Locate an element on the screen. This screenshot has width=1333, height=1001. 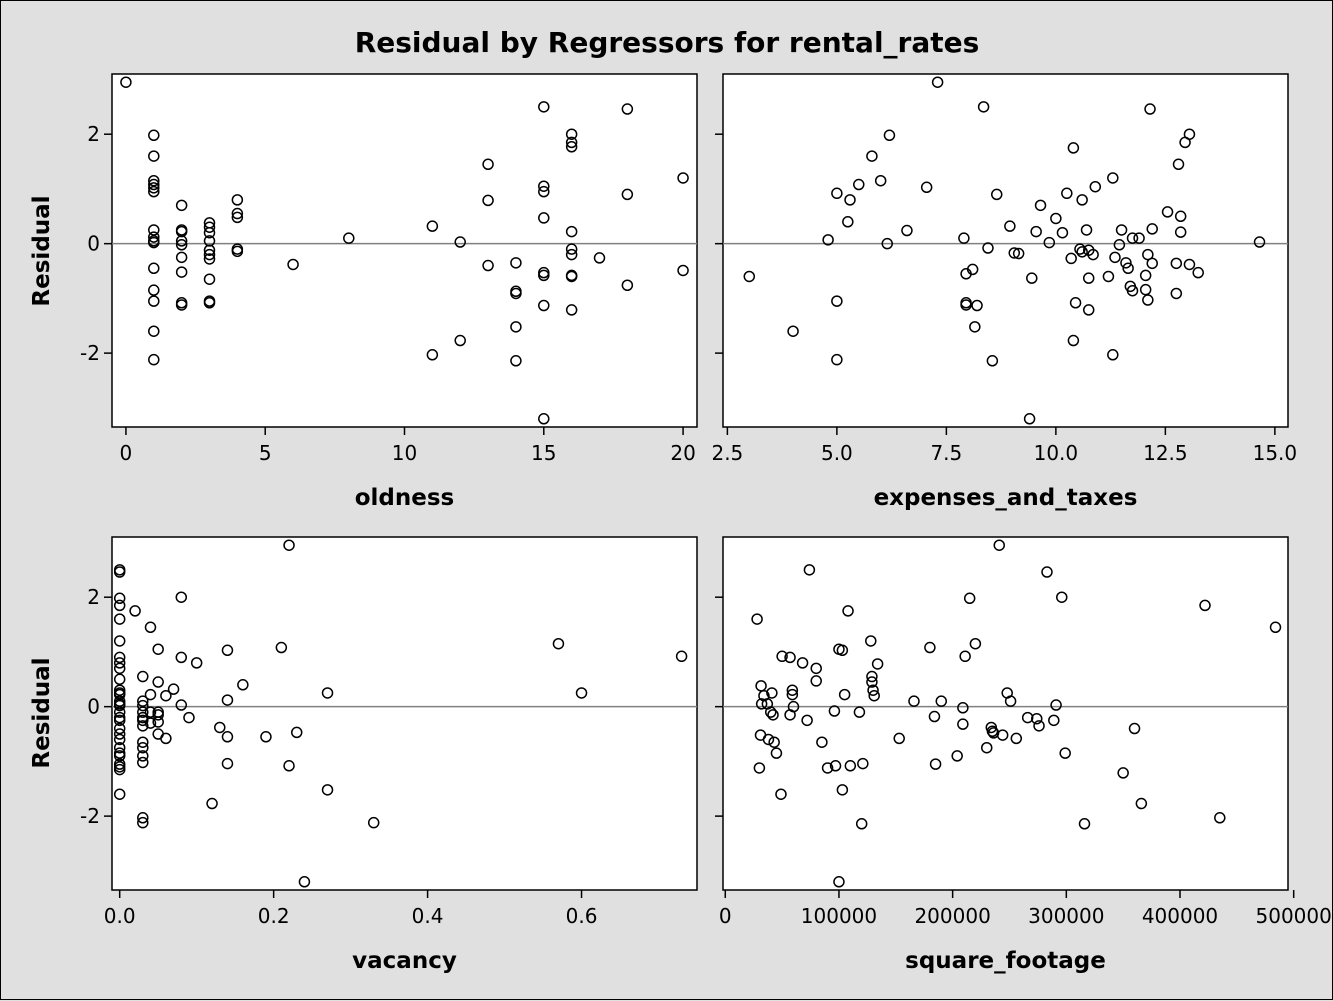
x-tick-label: 20 is located at coordinates (682, 453).